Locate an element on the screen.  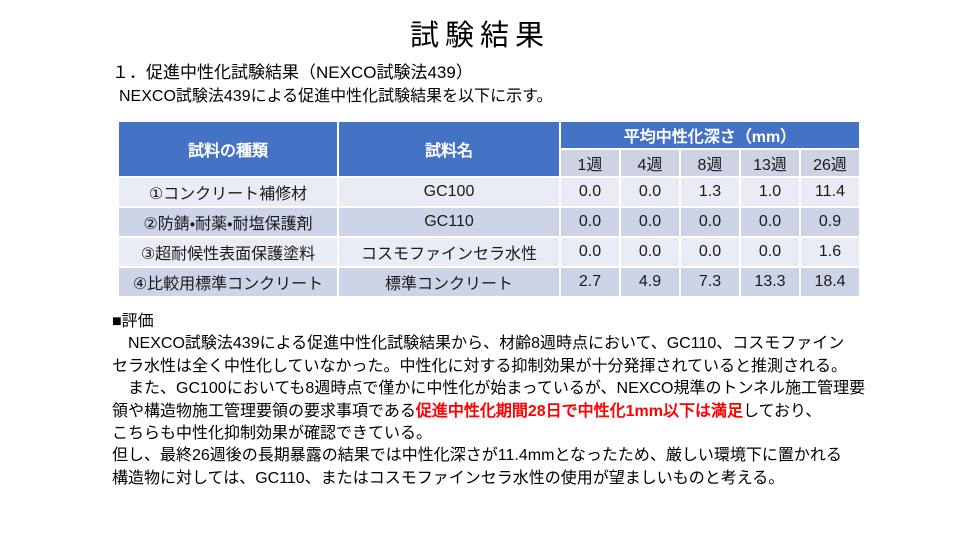
table-row: ③超耐候性表面保護塗料 コスモファインセラ水性 0.0 0.0 0.0 0.0 1.6 is located at coordinates (489, 252).